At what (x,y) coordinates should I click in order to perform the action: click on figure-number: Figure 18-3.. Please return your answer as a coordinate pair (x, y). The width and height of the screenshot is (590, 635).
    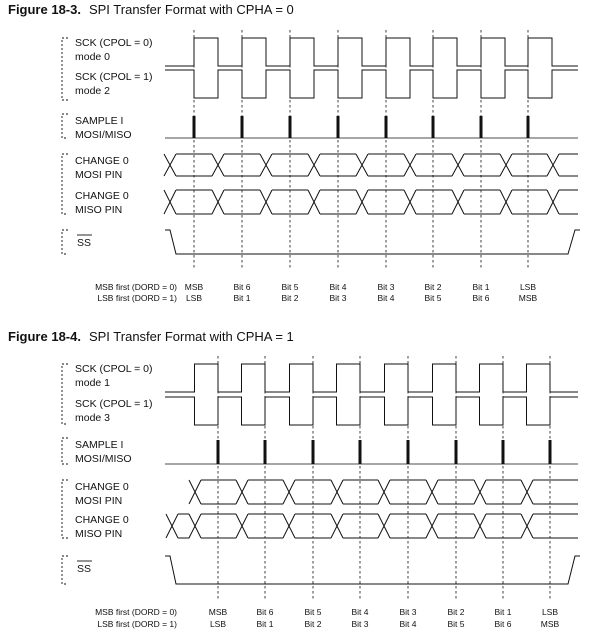
    Looking at the image, I should click on (44, 9).